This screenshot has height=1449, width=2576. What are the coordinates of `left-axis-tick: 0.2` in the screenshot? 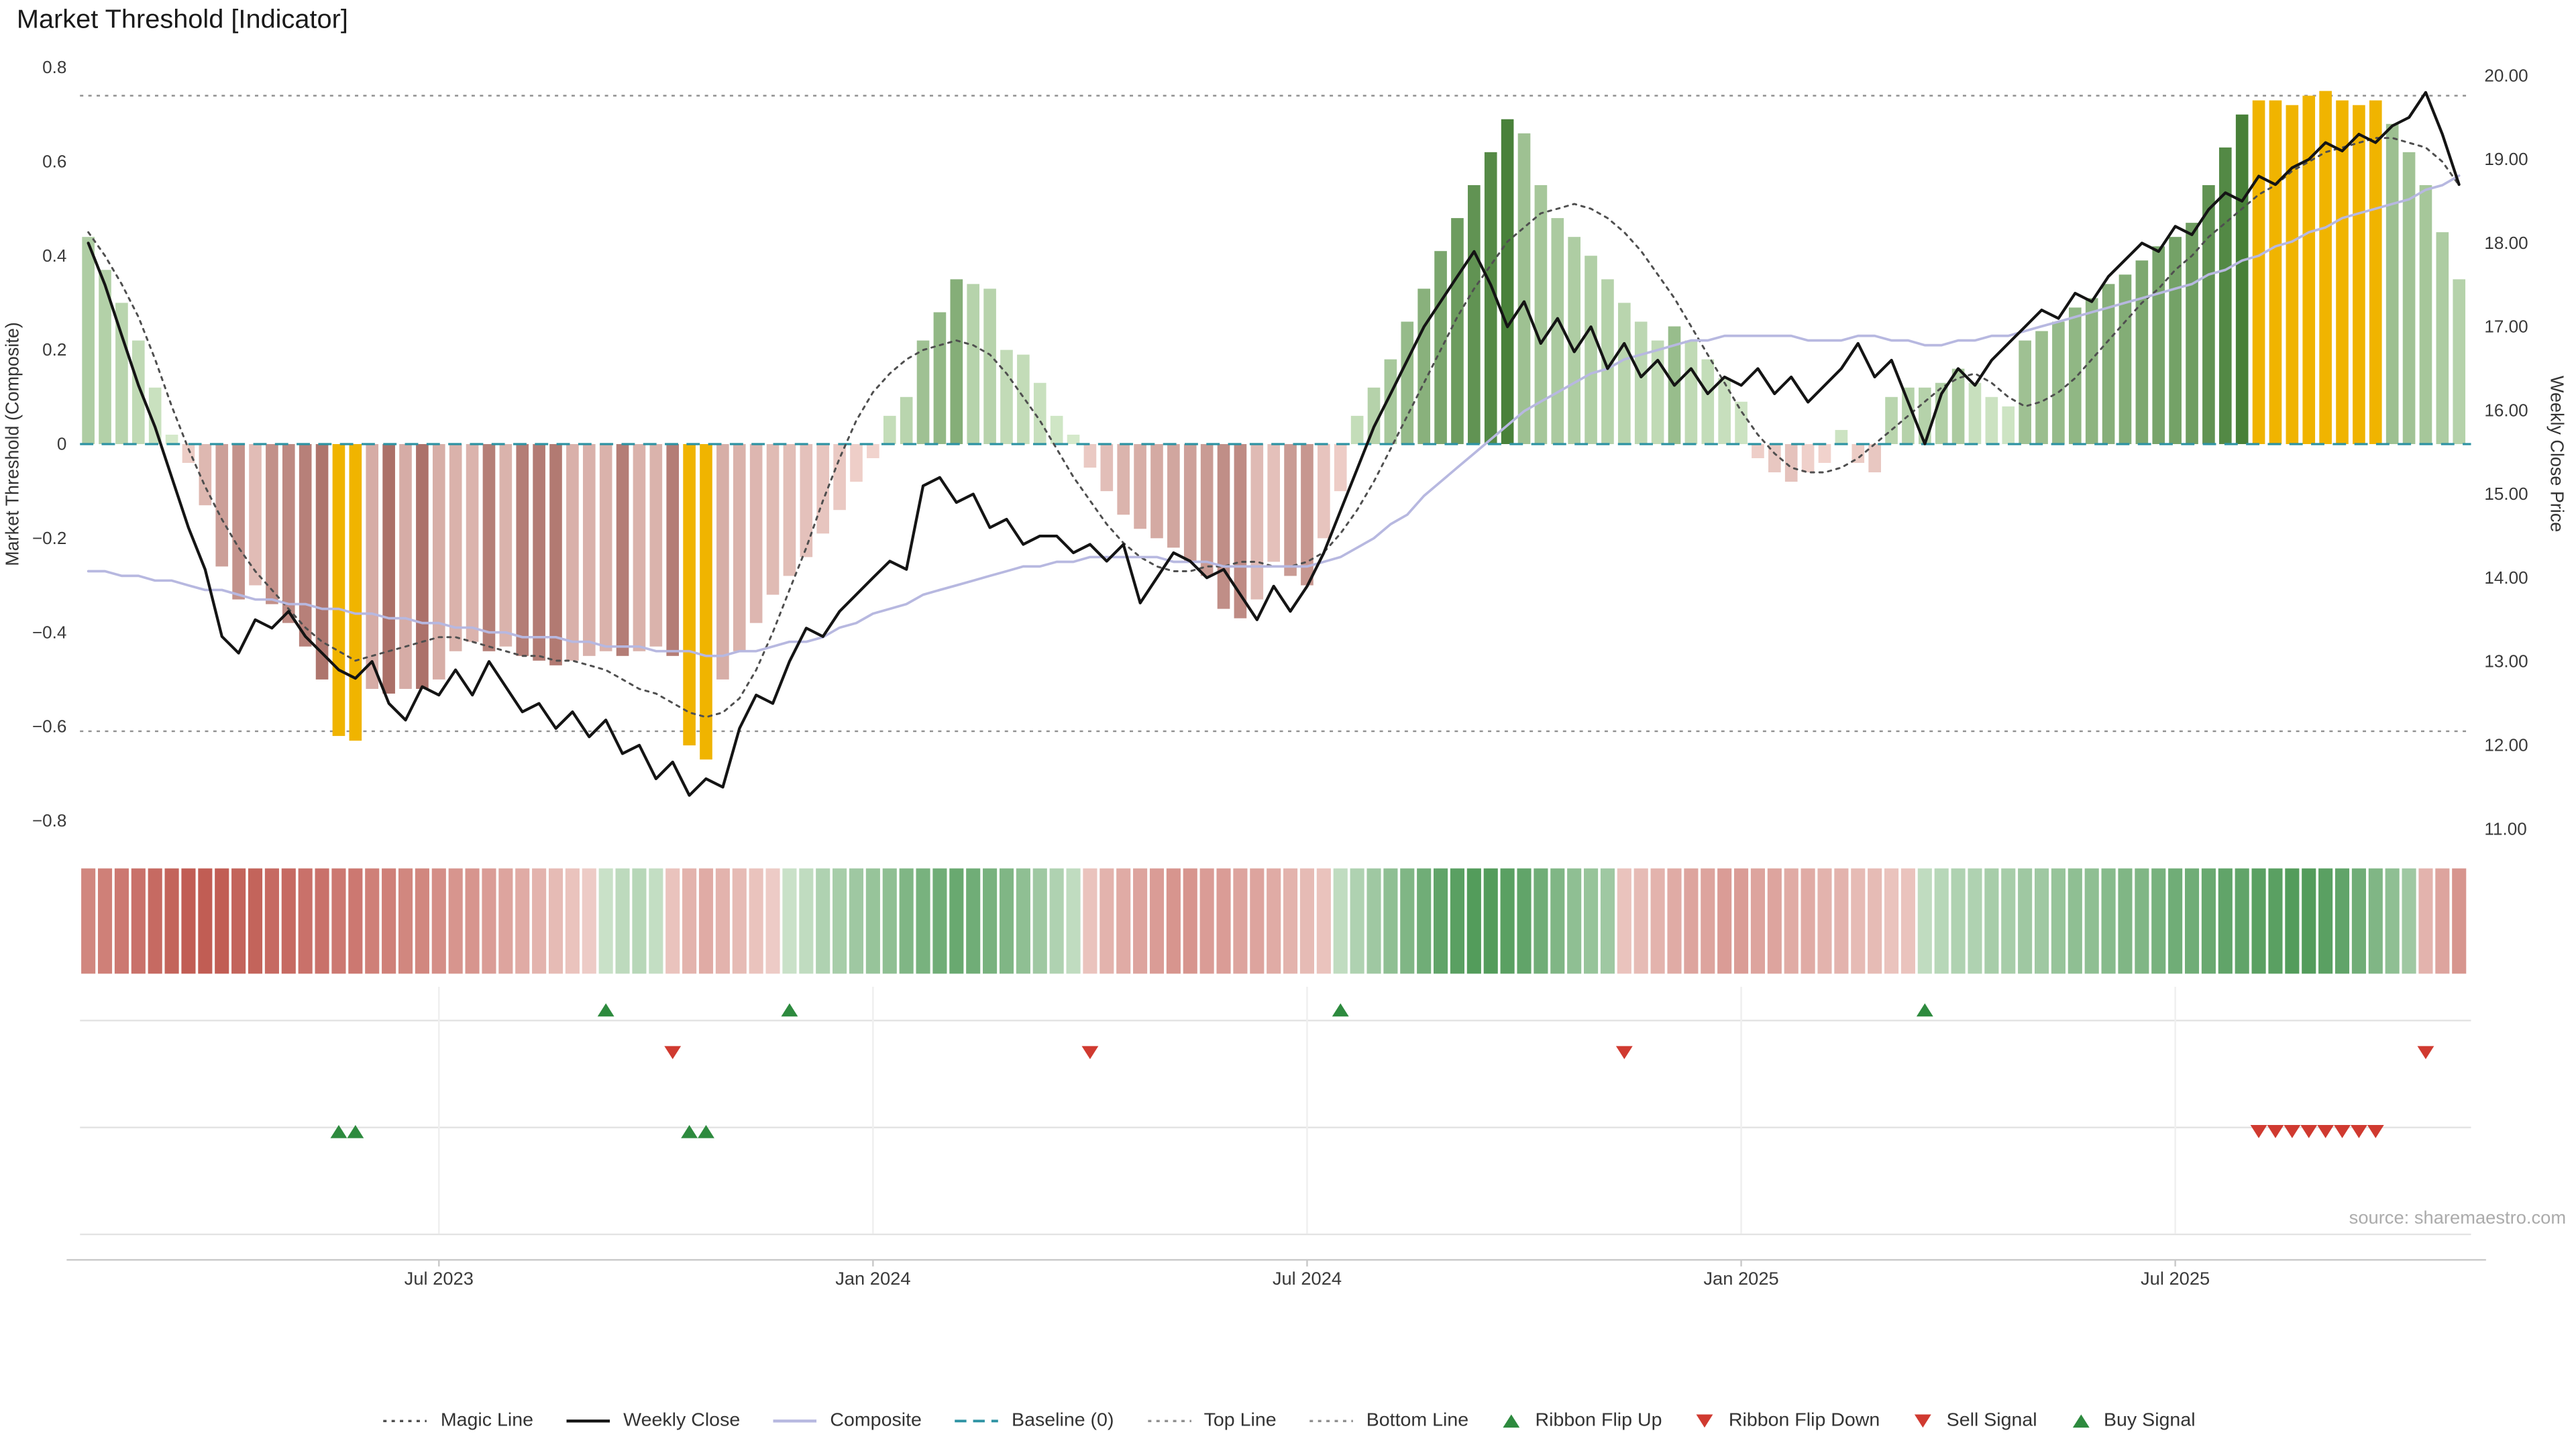 It's located at (54, 350).